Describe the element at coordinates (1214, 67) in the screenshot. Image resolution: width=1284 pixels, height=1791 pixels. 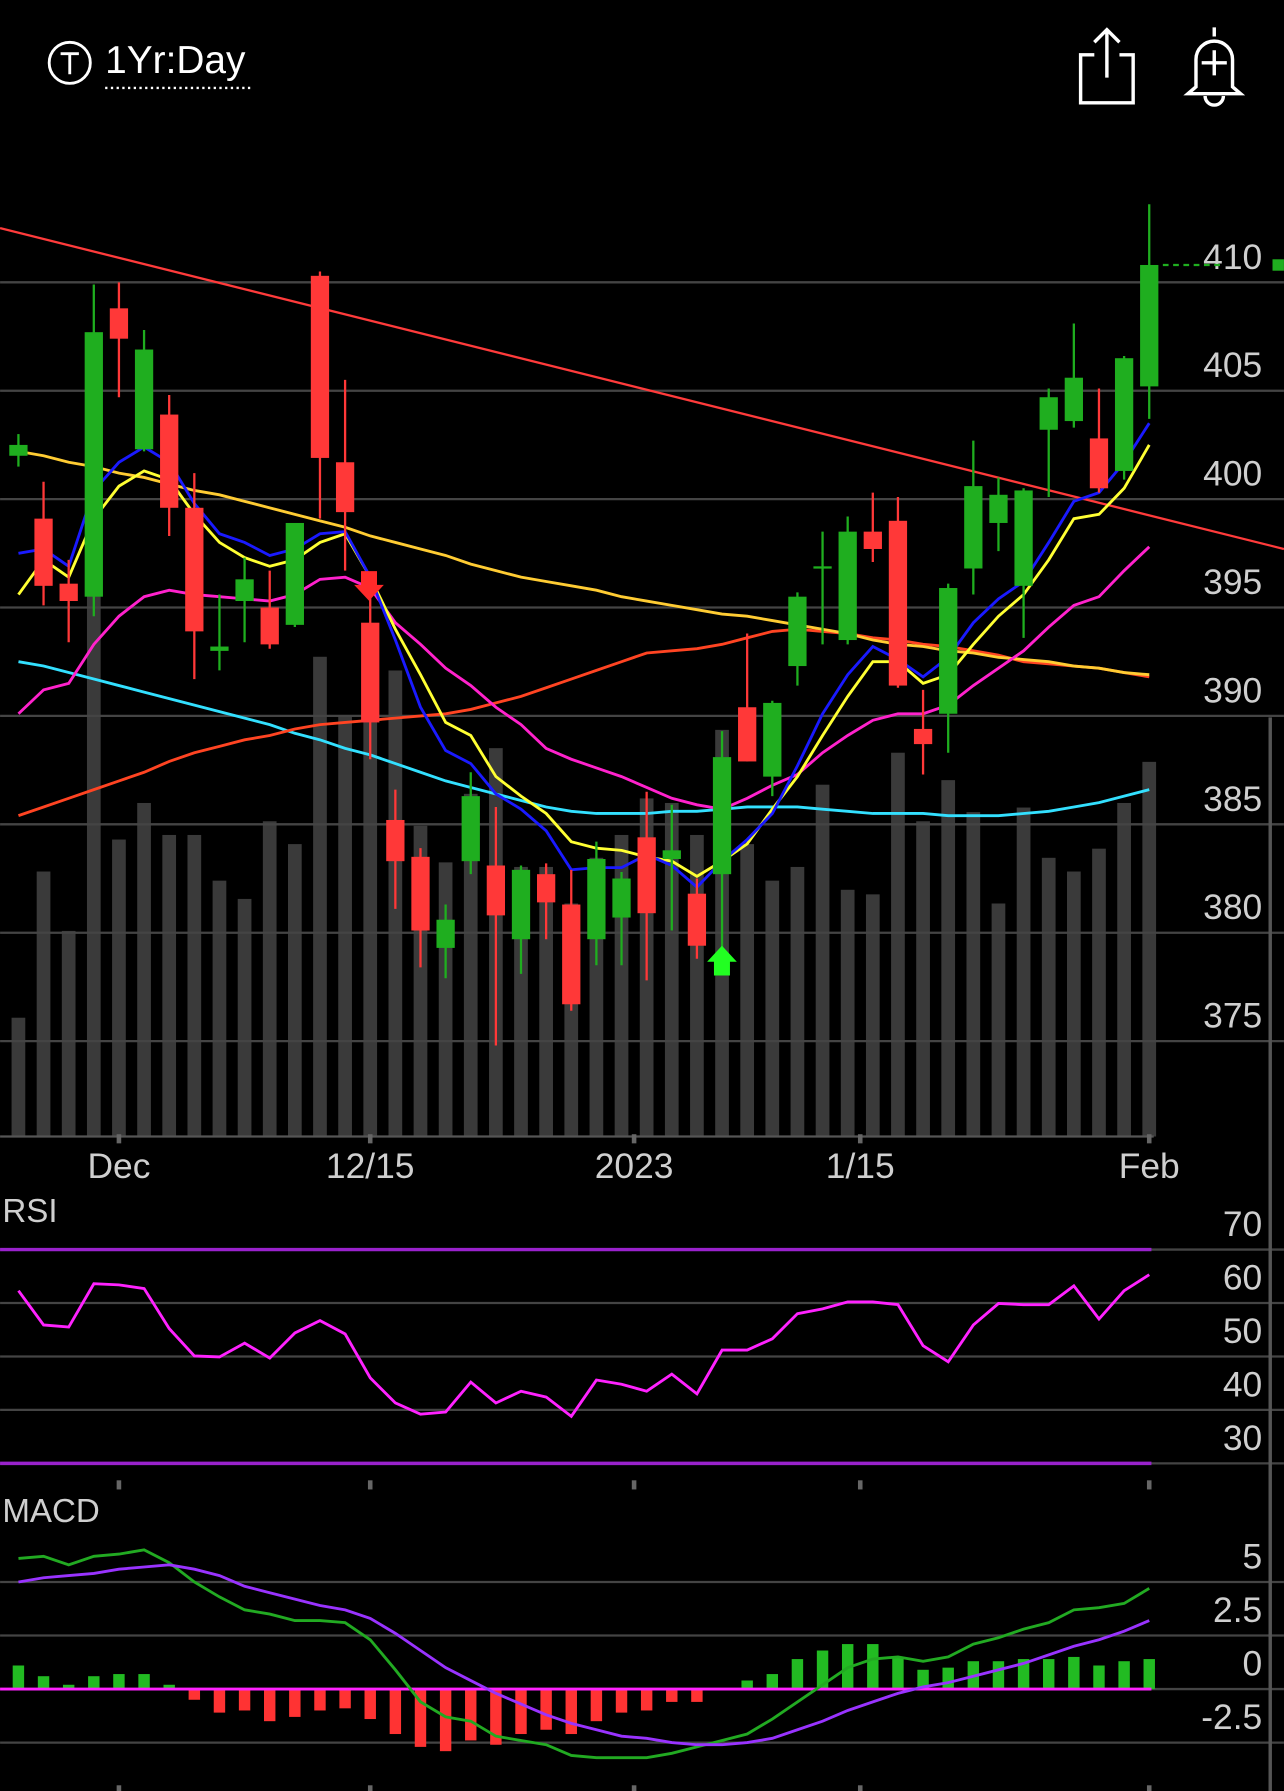
I see `alert-button` at that location.